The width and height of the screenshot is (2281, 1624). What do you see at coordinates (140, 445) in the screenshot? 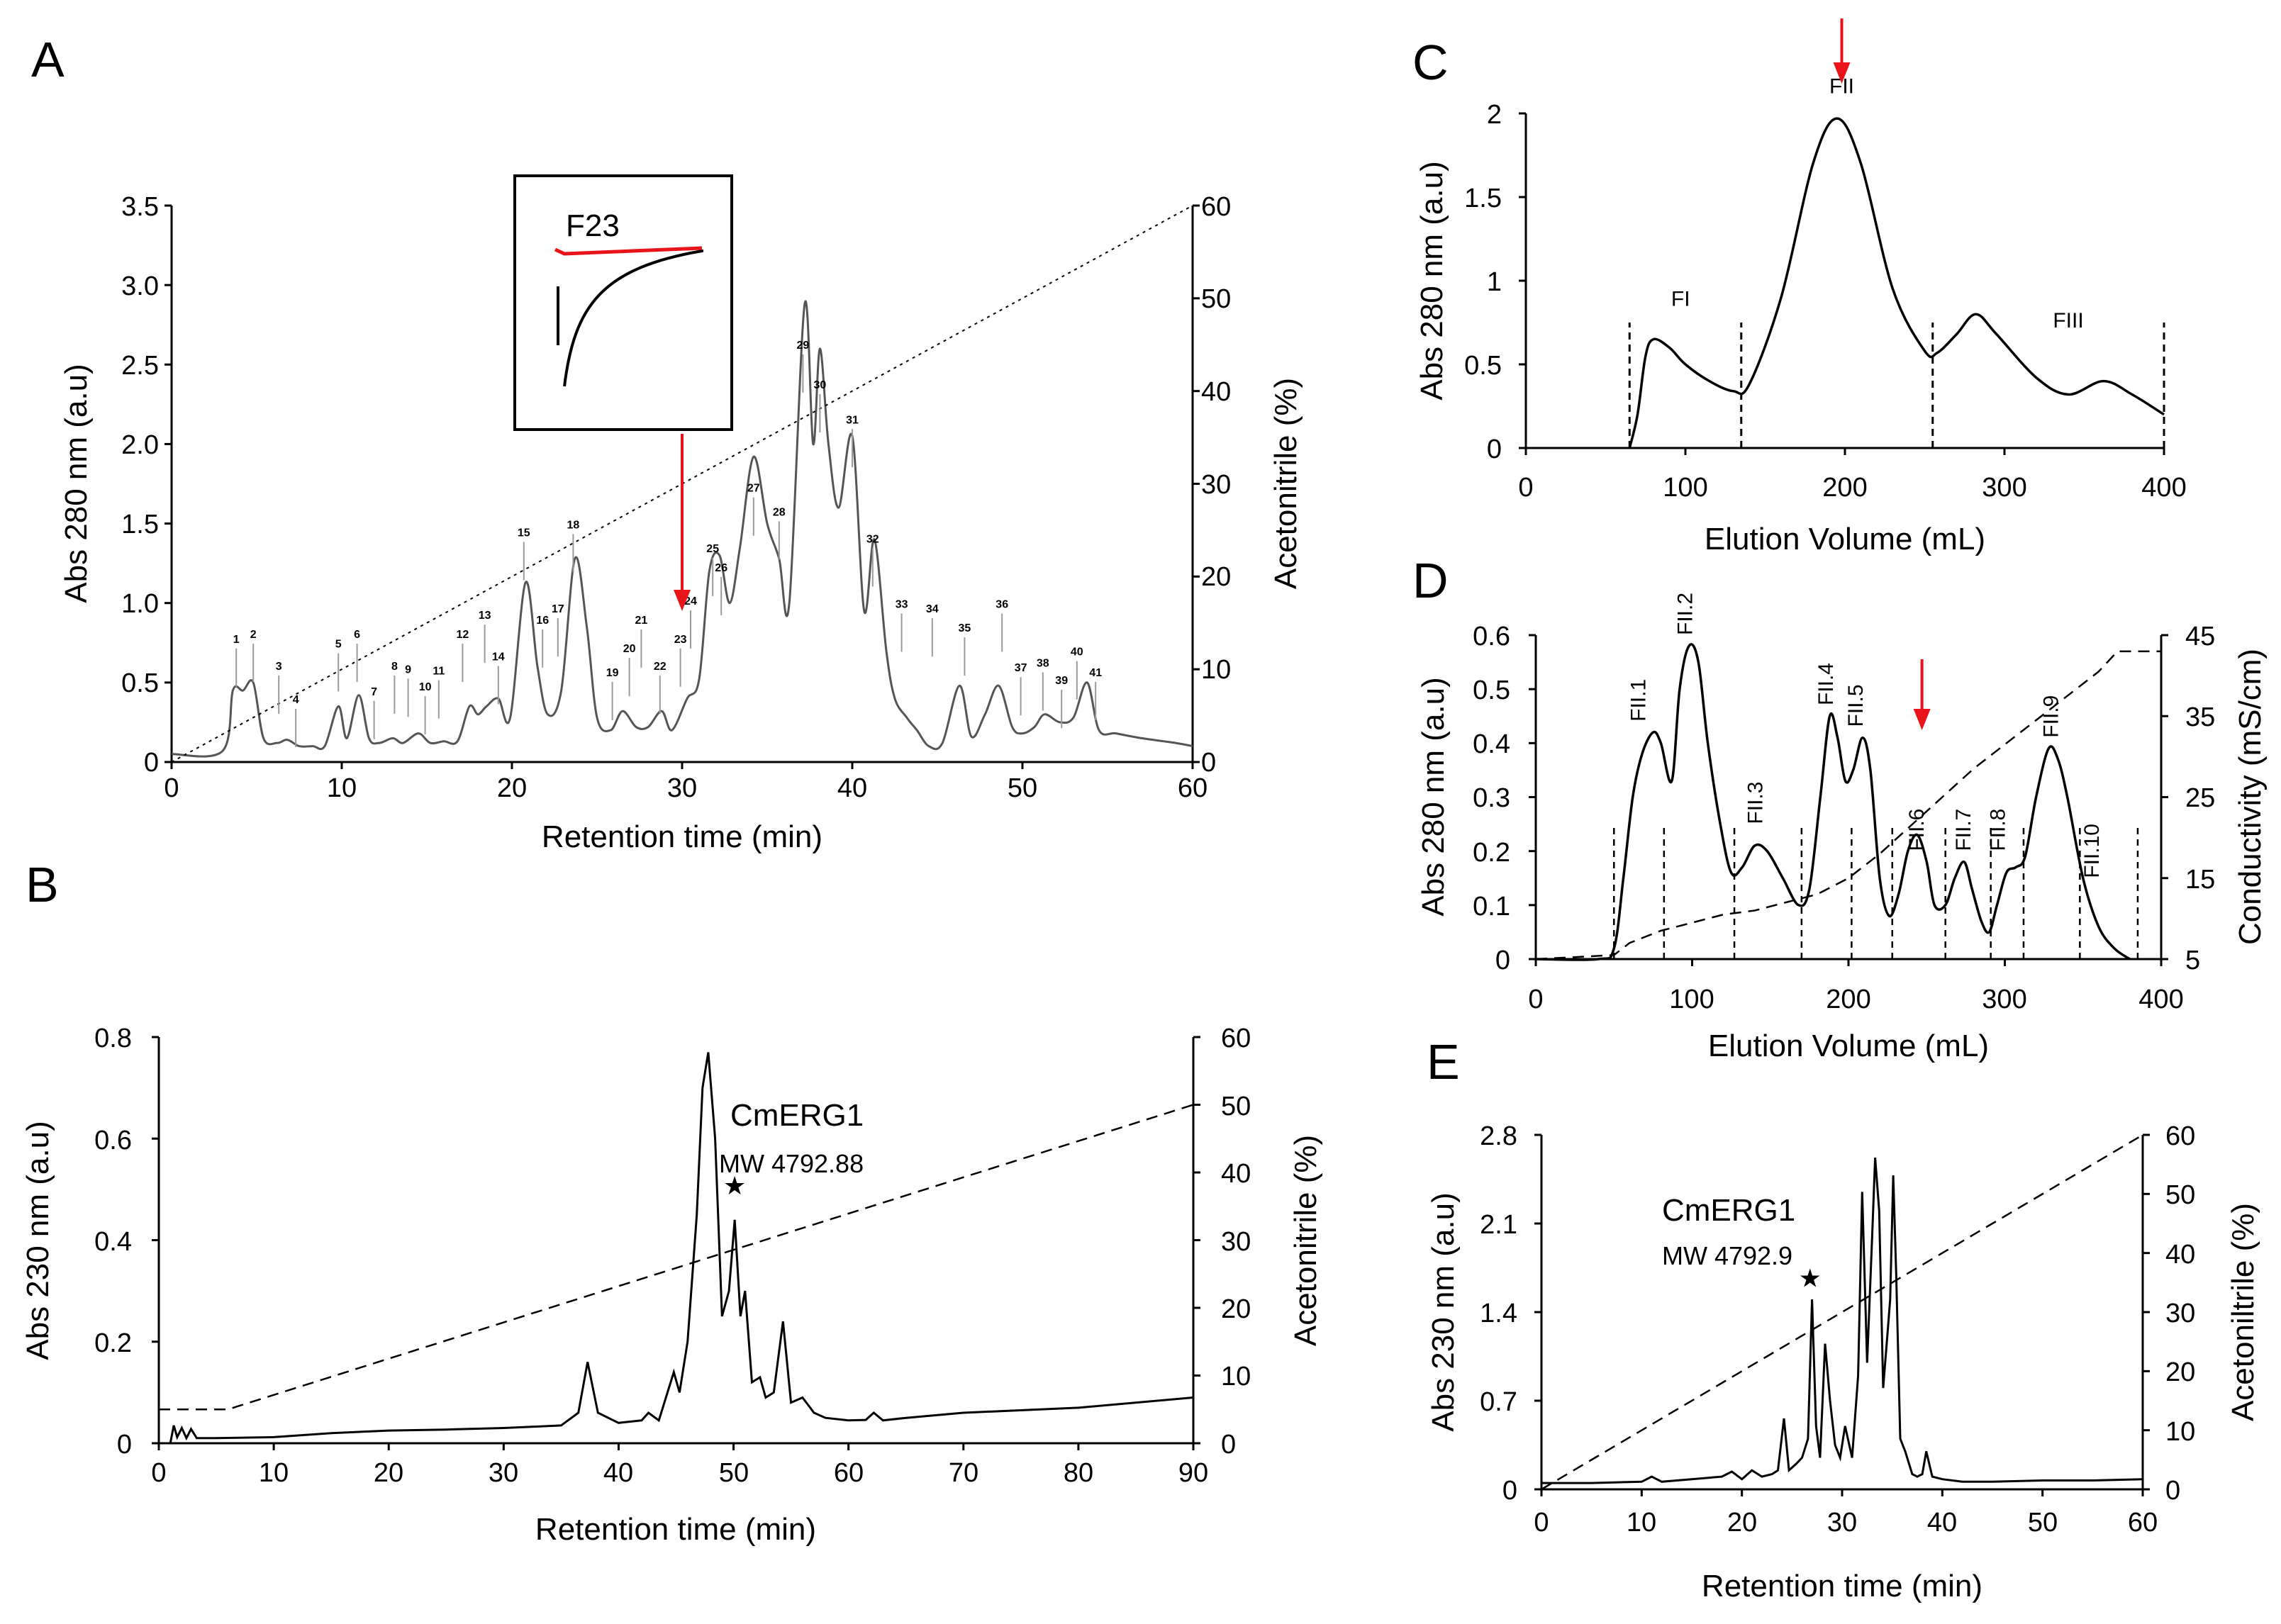
I see `tick-label: 2.0` at bounding box center [140, 445].